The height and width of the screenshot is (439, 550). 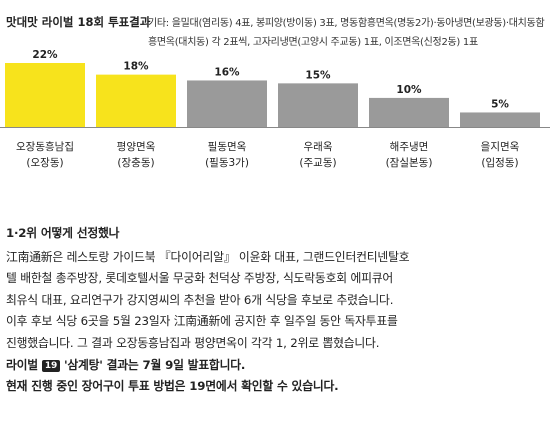 I want to click on category-area-label: (입정동), so click(x=499, y=162).